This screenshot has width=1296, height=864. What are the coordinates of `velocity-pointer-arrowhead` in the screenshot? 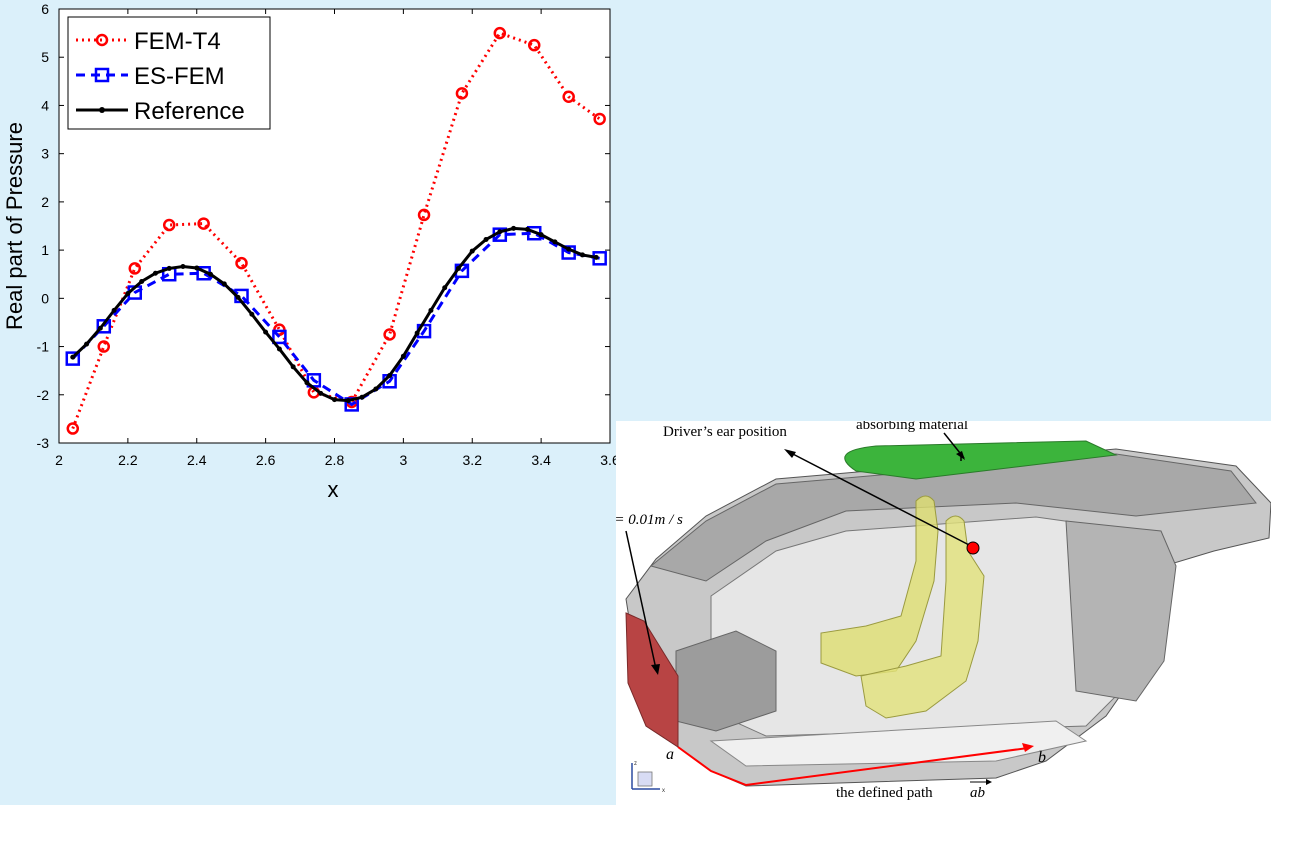 It's located at (655, 669).